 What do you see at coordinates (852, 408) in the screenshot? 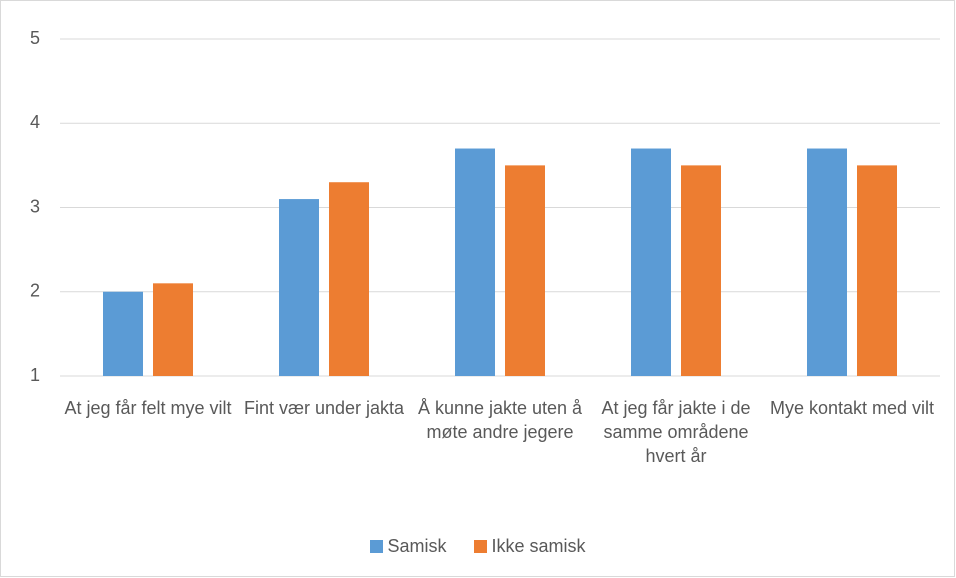
I see `x-tick-label: Mye kontakt med vilt` at bounding box center [852, 408].